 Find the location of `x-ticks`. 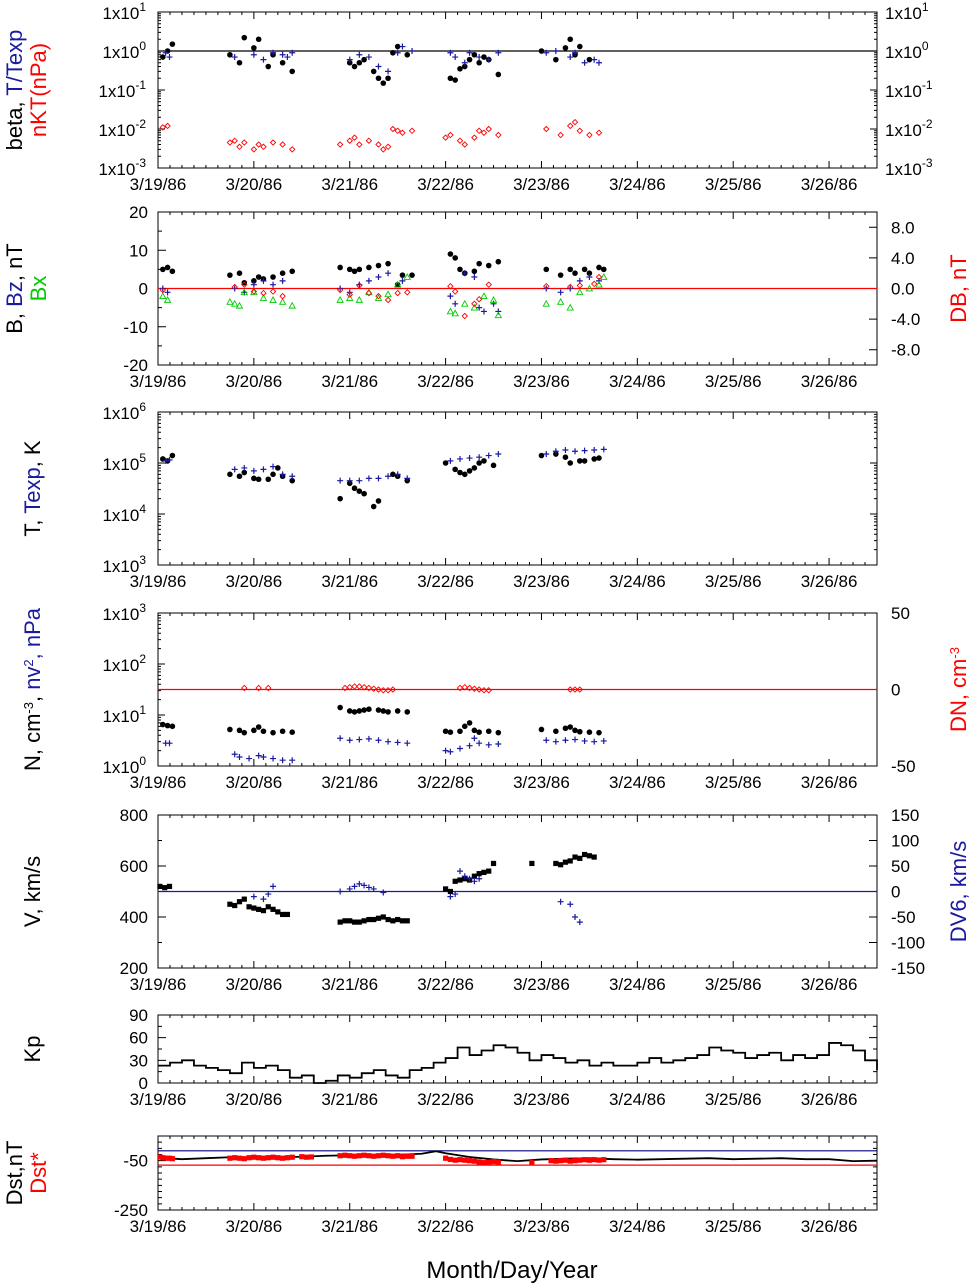

x-ticks is located at coordinates (517, 90).